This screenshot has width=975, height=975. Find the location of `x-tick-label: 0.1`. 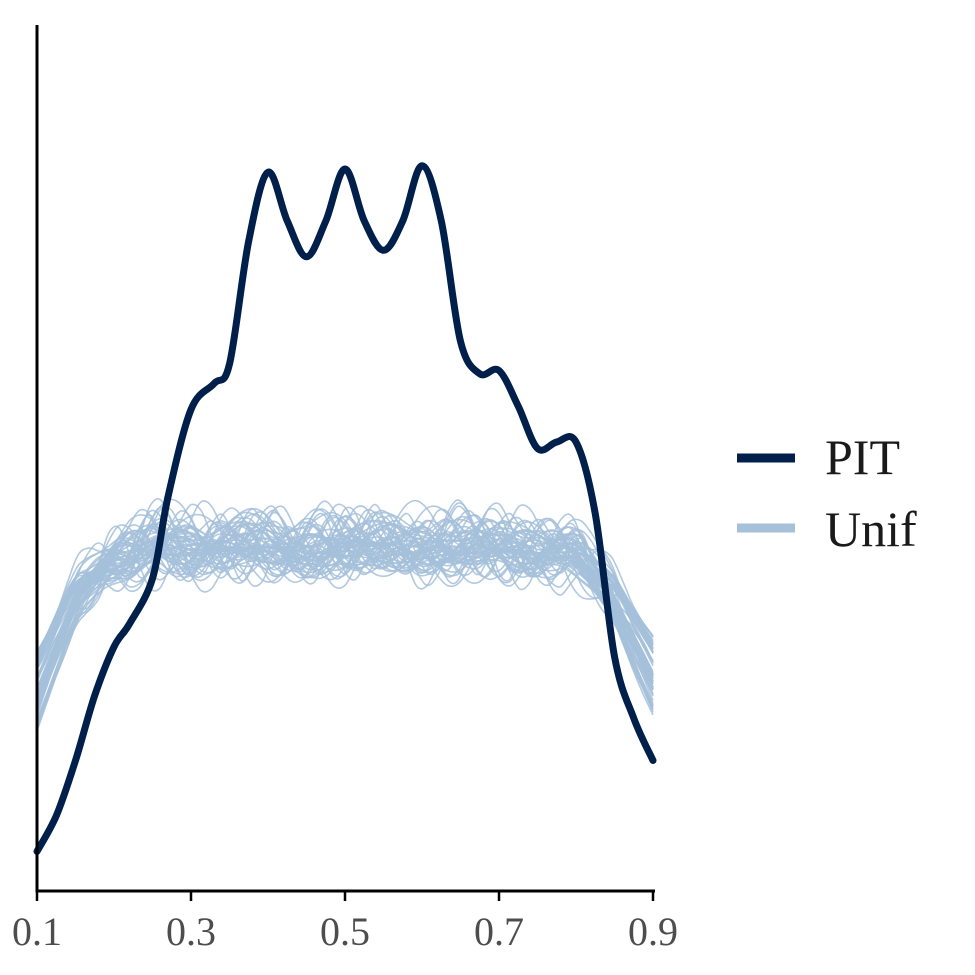

x-tick-label: 0.1 is located at coordinates (37, 931).